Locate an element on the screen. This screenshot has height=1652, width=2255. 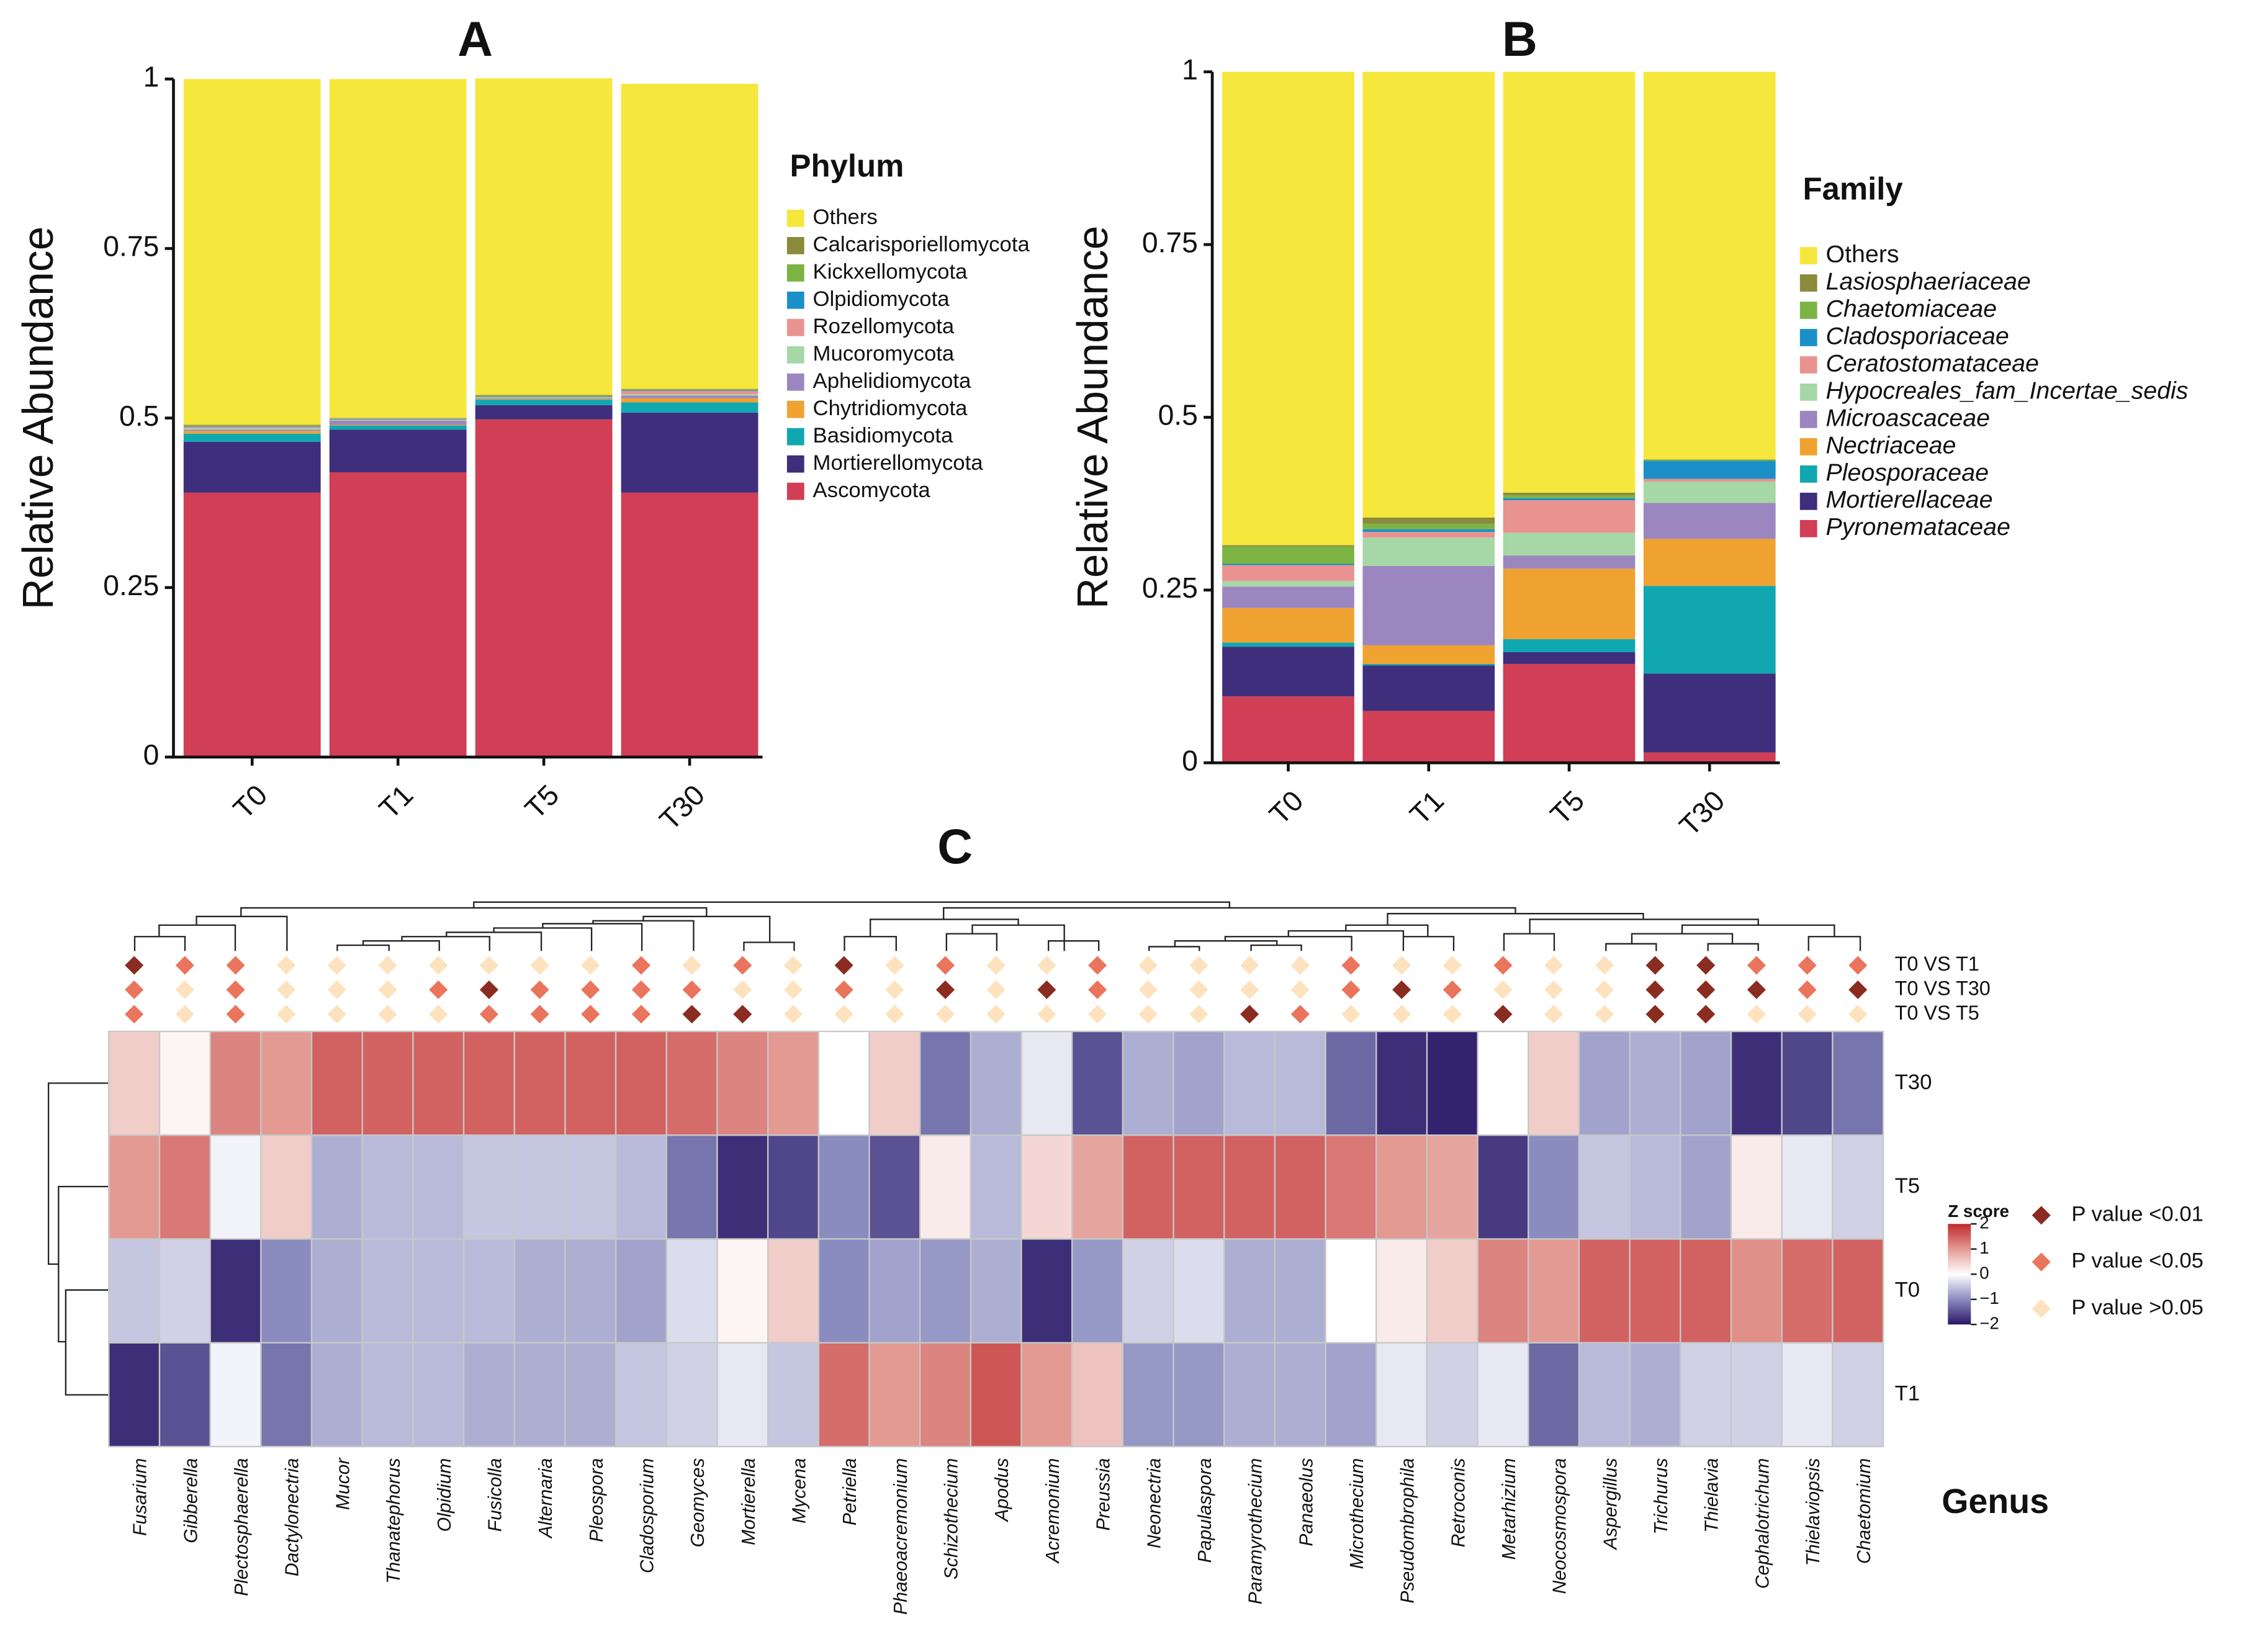
y-tick-label: 0.5 is located at coordinates (1178, 415).